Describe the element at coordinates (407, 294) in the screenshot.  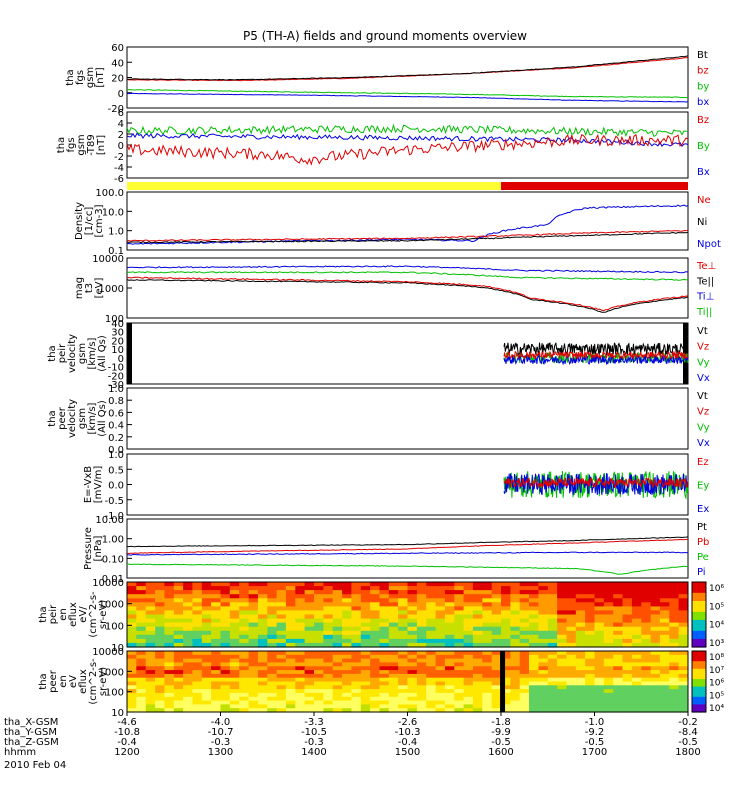
I see `series-line-te-perp` at that location.